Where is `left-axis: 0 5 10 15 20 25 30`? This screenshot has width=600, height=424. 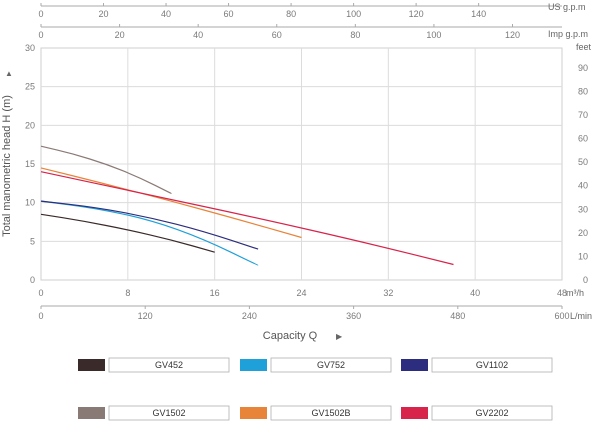 left-axis: 0 5 10 15 20 25 30 is located at coordinates (30, 164).